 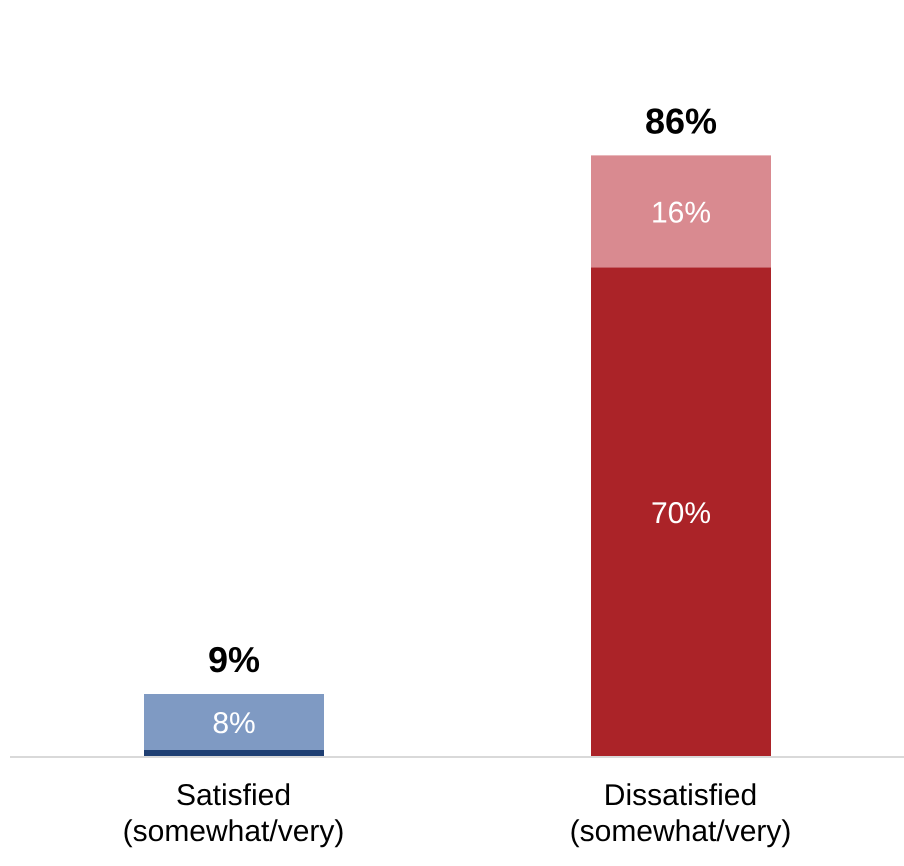 I want to click on data-label: 16%, so click(x=681, y=213).